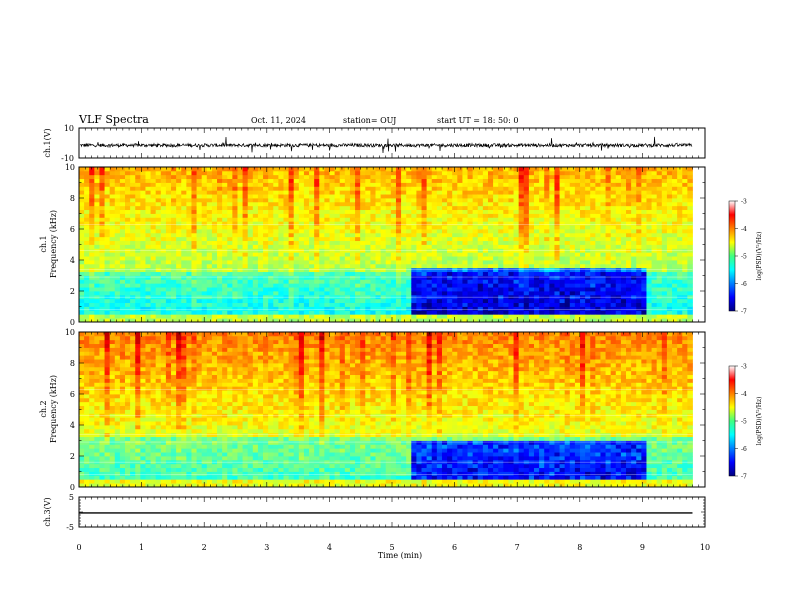 This screenshot has width=792, height=612. I want to click on ch1-ytick-top: 10, so click(69, 128).